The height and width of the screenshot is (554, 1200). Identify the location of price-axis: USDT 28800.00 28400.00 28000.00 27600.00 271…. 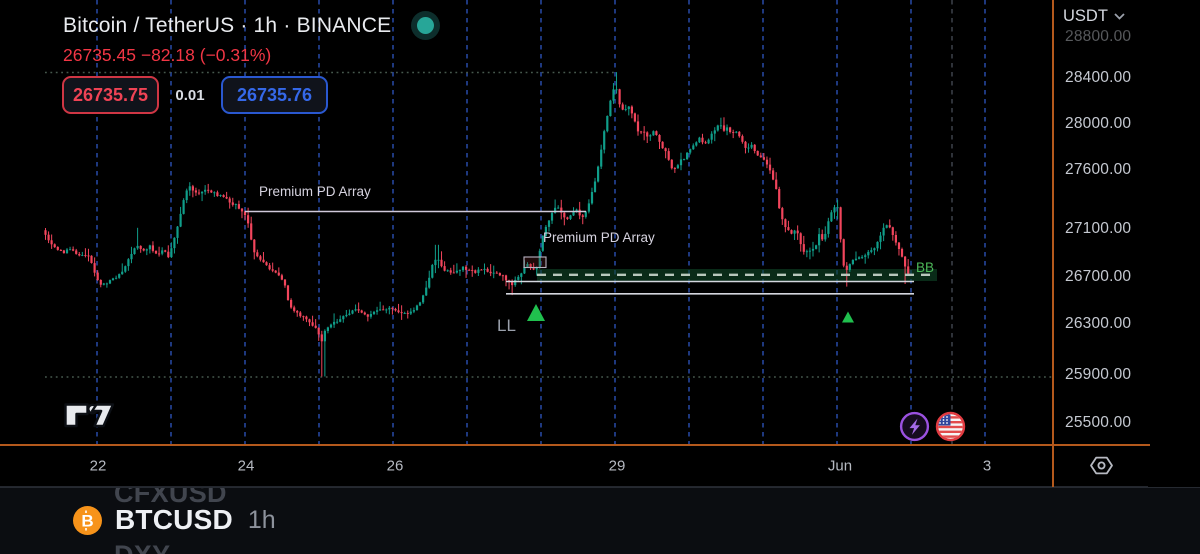
(1127, 222).